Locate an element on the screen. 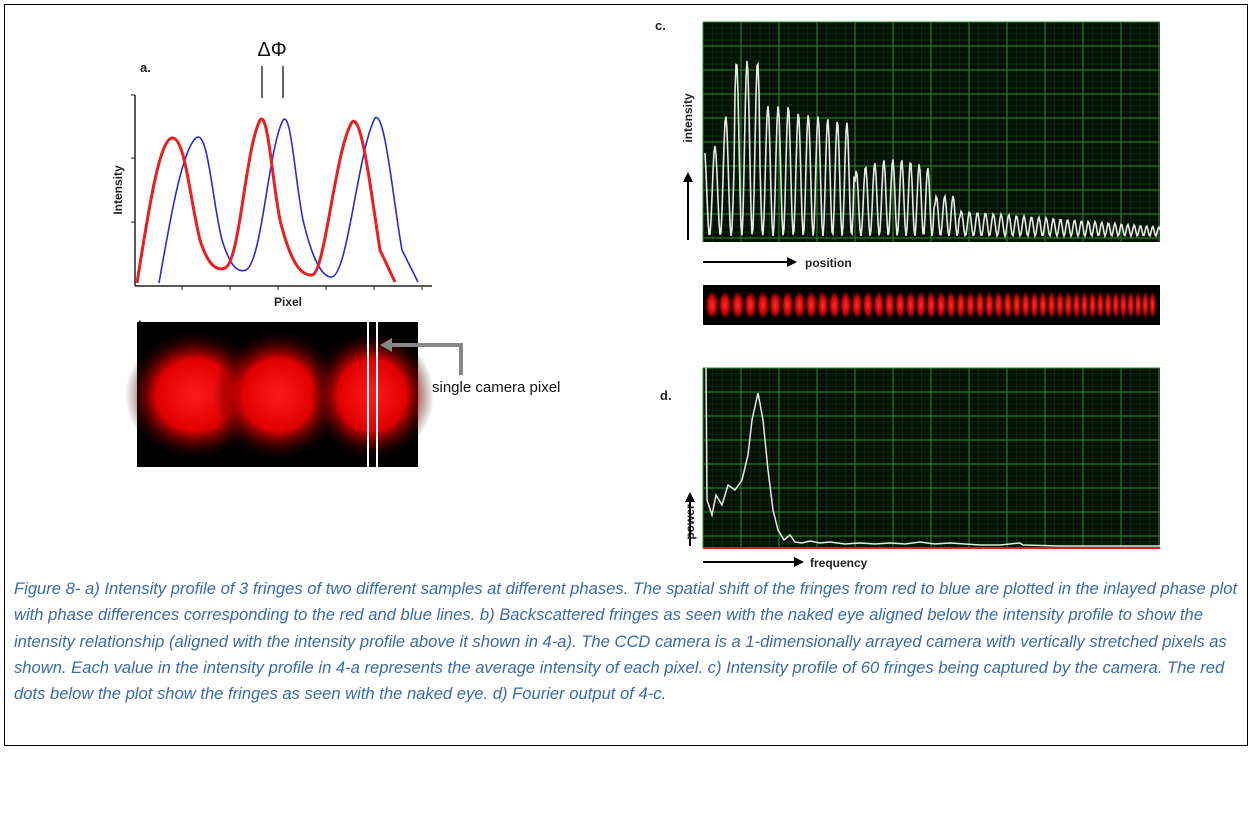 The width and height of the screenshot is (1253, 826). x-axis-label: position is located at coordinates (828, 263).